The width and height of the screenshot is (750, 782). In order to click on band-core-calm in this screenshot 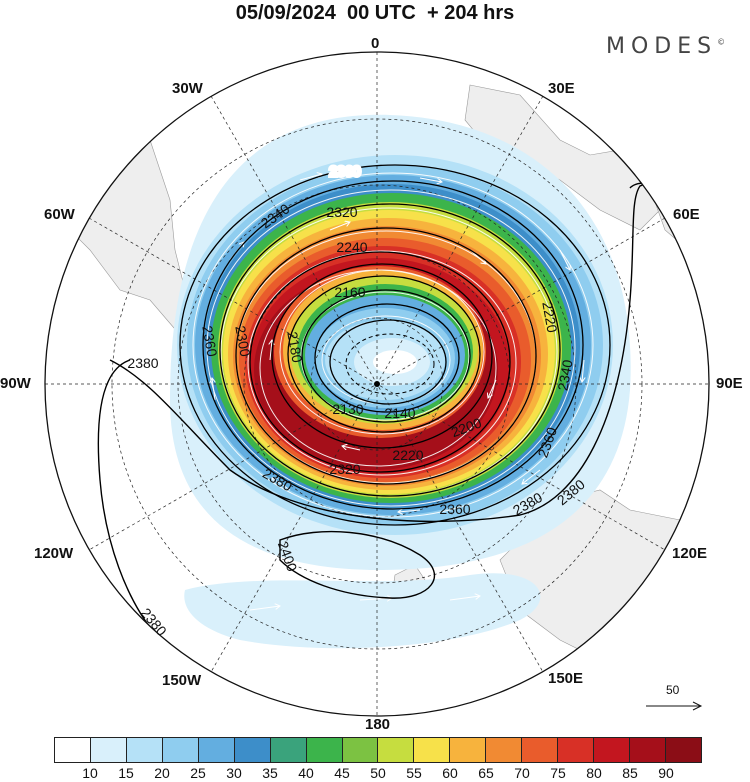, I will do `click(395, 362)`.